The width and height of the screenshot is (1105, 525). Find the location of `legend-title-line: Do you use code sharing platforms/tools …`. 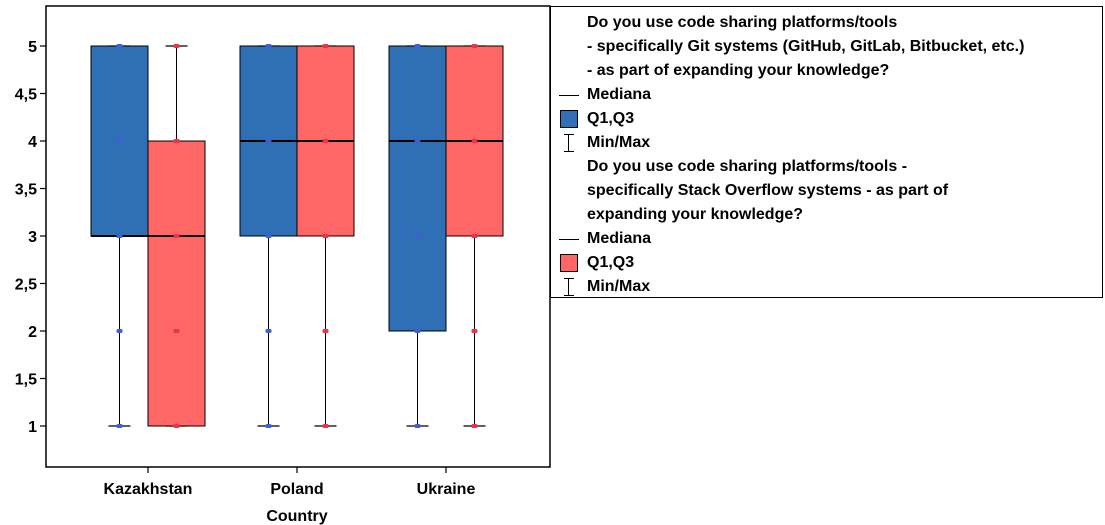

legend-title-line: Do you use code sharing platforms/tools … is located at coordinates (747, 166).